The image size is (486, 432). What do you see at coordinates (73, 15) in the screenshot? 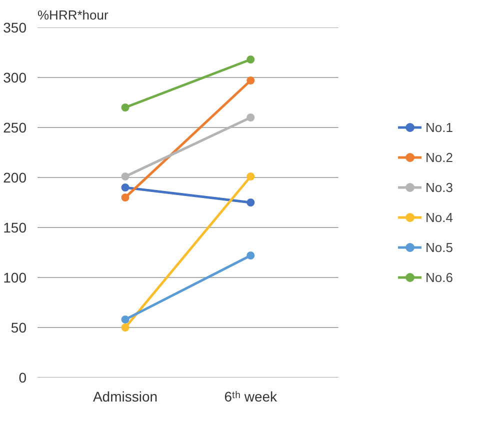
I see `y-axis-title: %HRR*hour` at bounding box center [73, 15].